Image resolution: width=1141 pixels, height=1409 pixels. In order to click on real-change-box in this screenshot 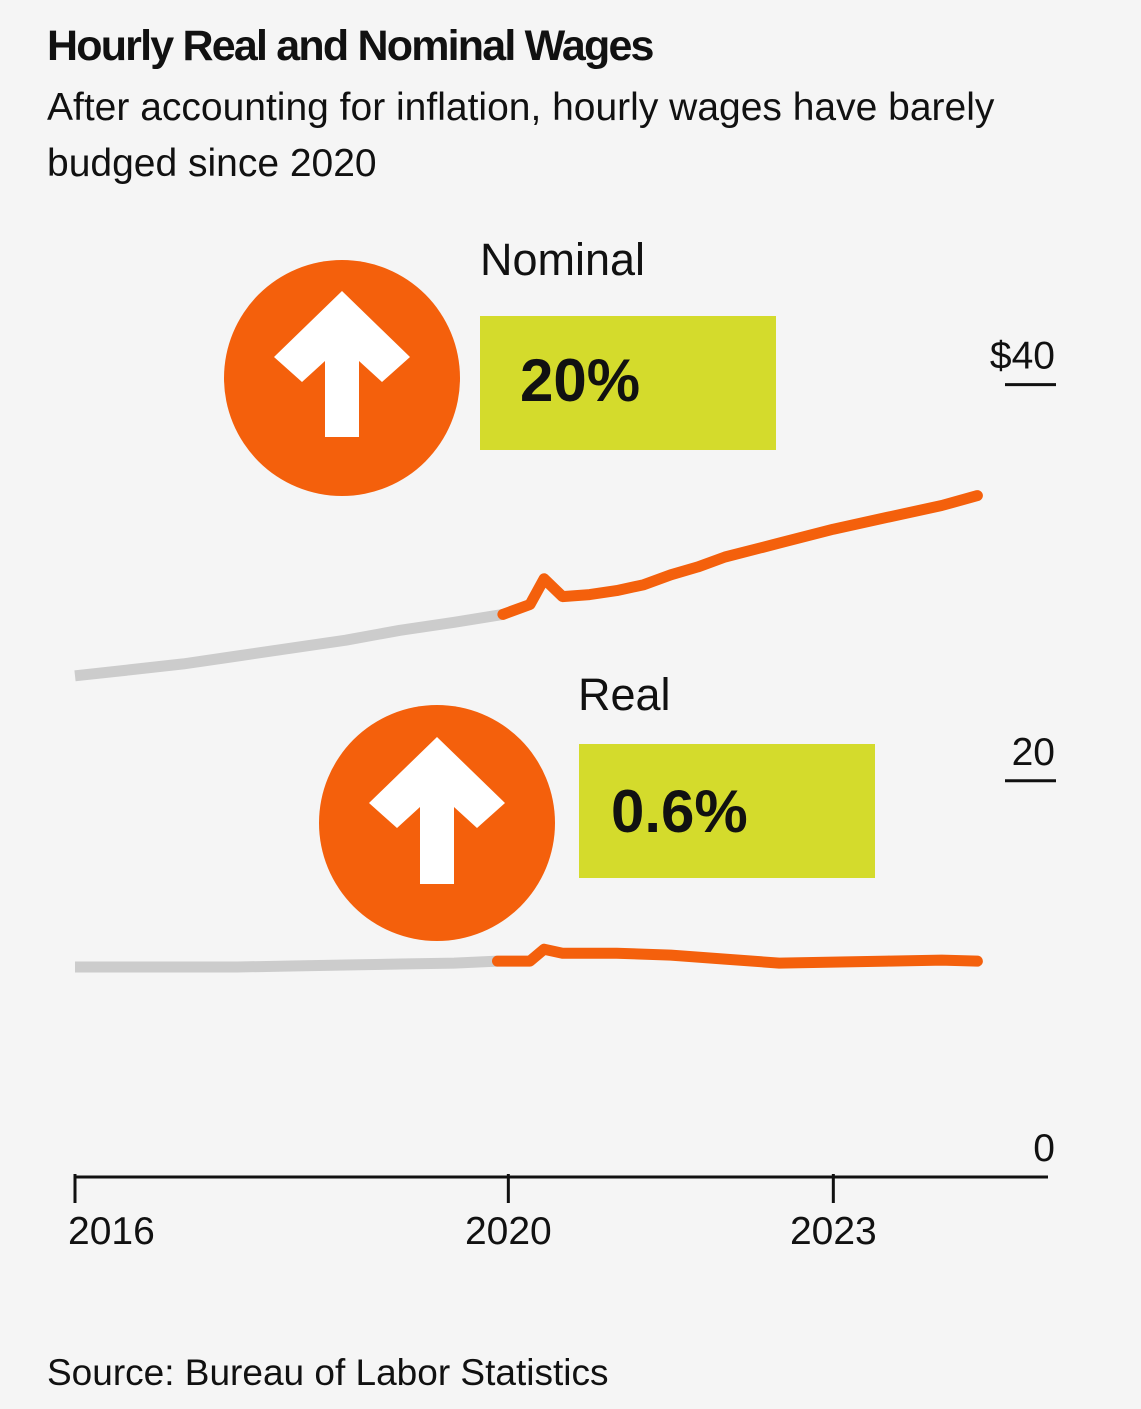, I will do `click(727, 811)`.